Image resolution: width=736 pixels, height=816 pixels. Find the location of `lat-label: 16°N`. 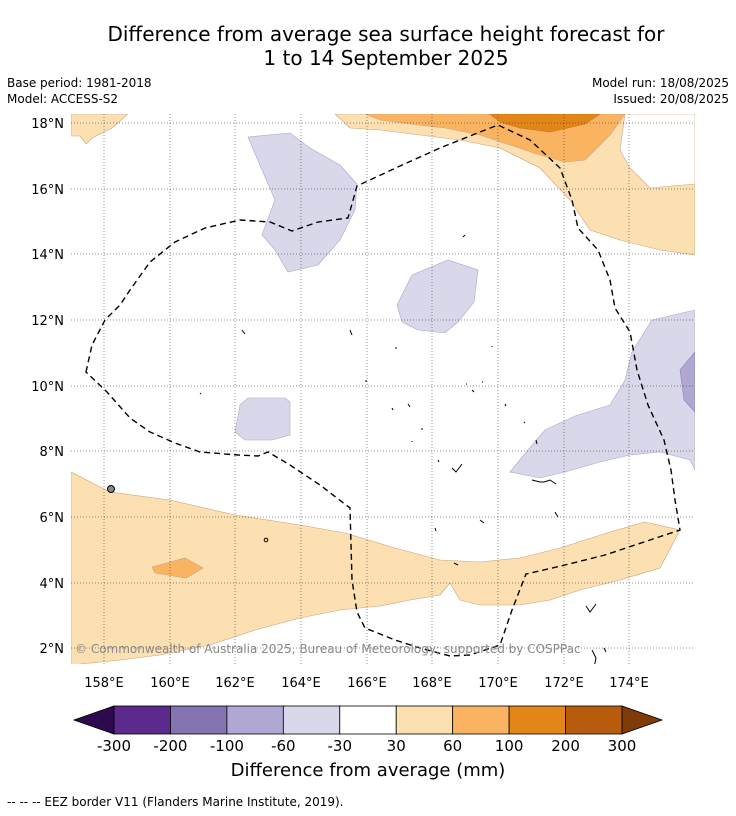

lat-label: 16°N is located at coordinates (47, 190).